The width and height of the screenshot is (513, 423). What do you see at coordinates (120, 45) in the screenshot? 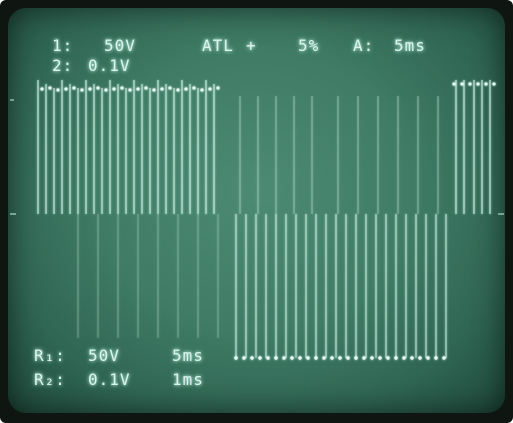
I see `ch1-volts-per-div: 50V` at bounding box center [120, 45].